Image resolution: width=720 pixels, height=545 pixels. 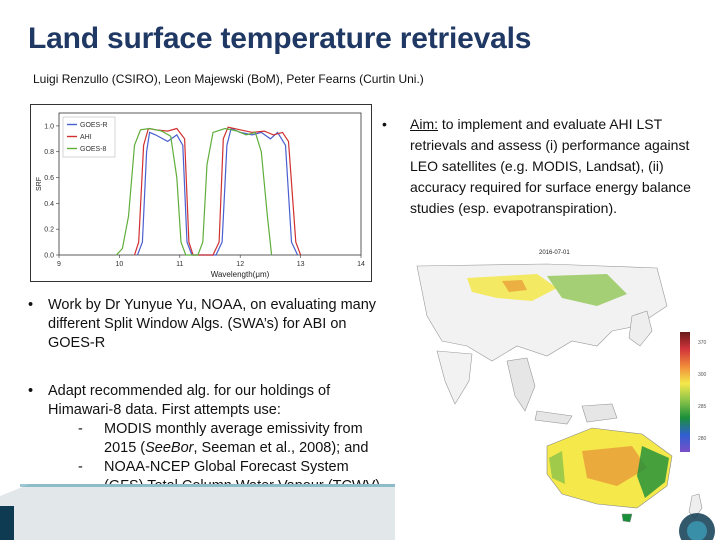 What do you see at coordinates (240, 274) in the screenshot?
I see `x-axis-label: Wavelength(μm)` at bounding box center [240, 274].